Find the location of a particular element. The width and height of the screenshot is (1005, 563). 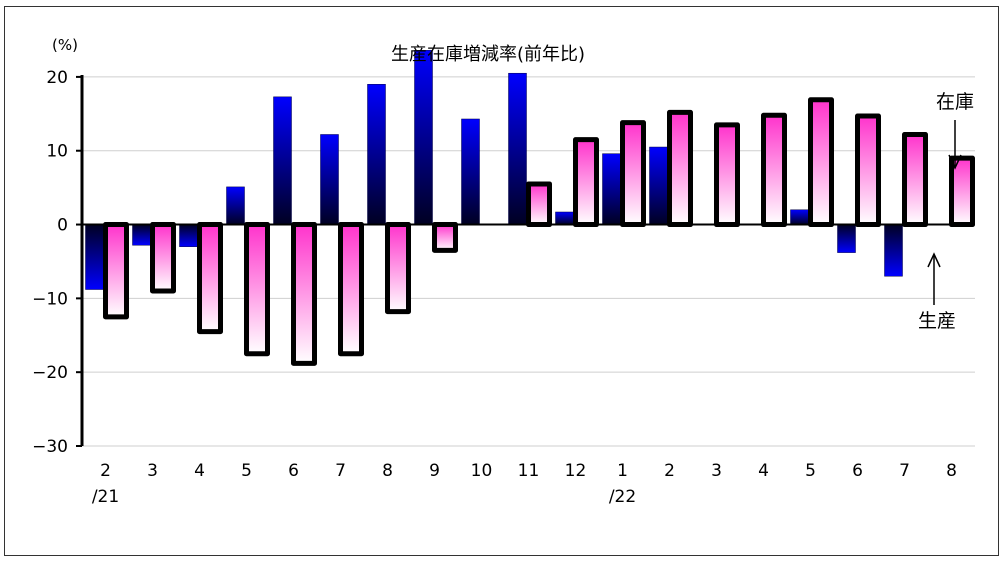

y-tick-label: −20 is located at coordinates (50, 373).